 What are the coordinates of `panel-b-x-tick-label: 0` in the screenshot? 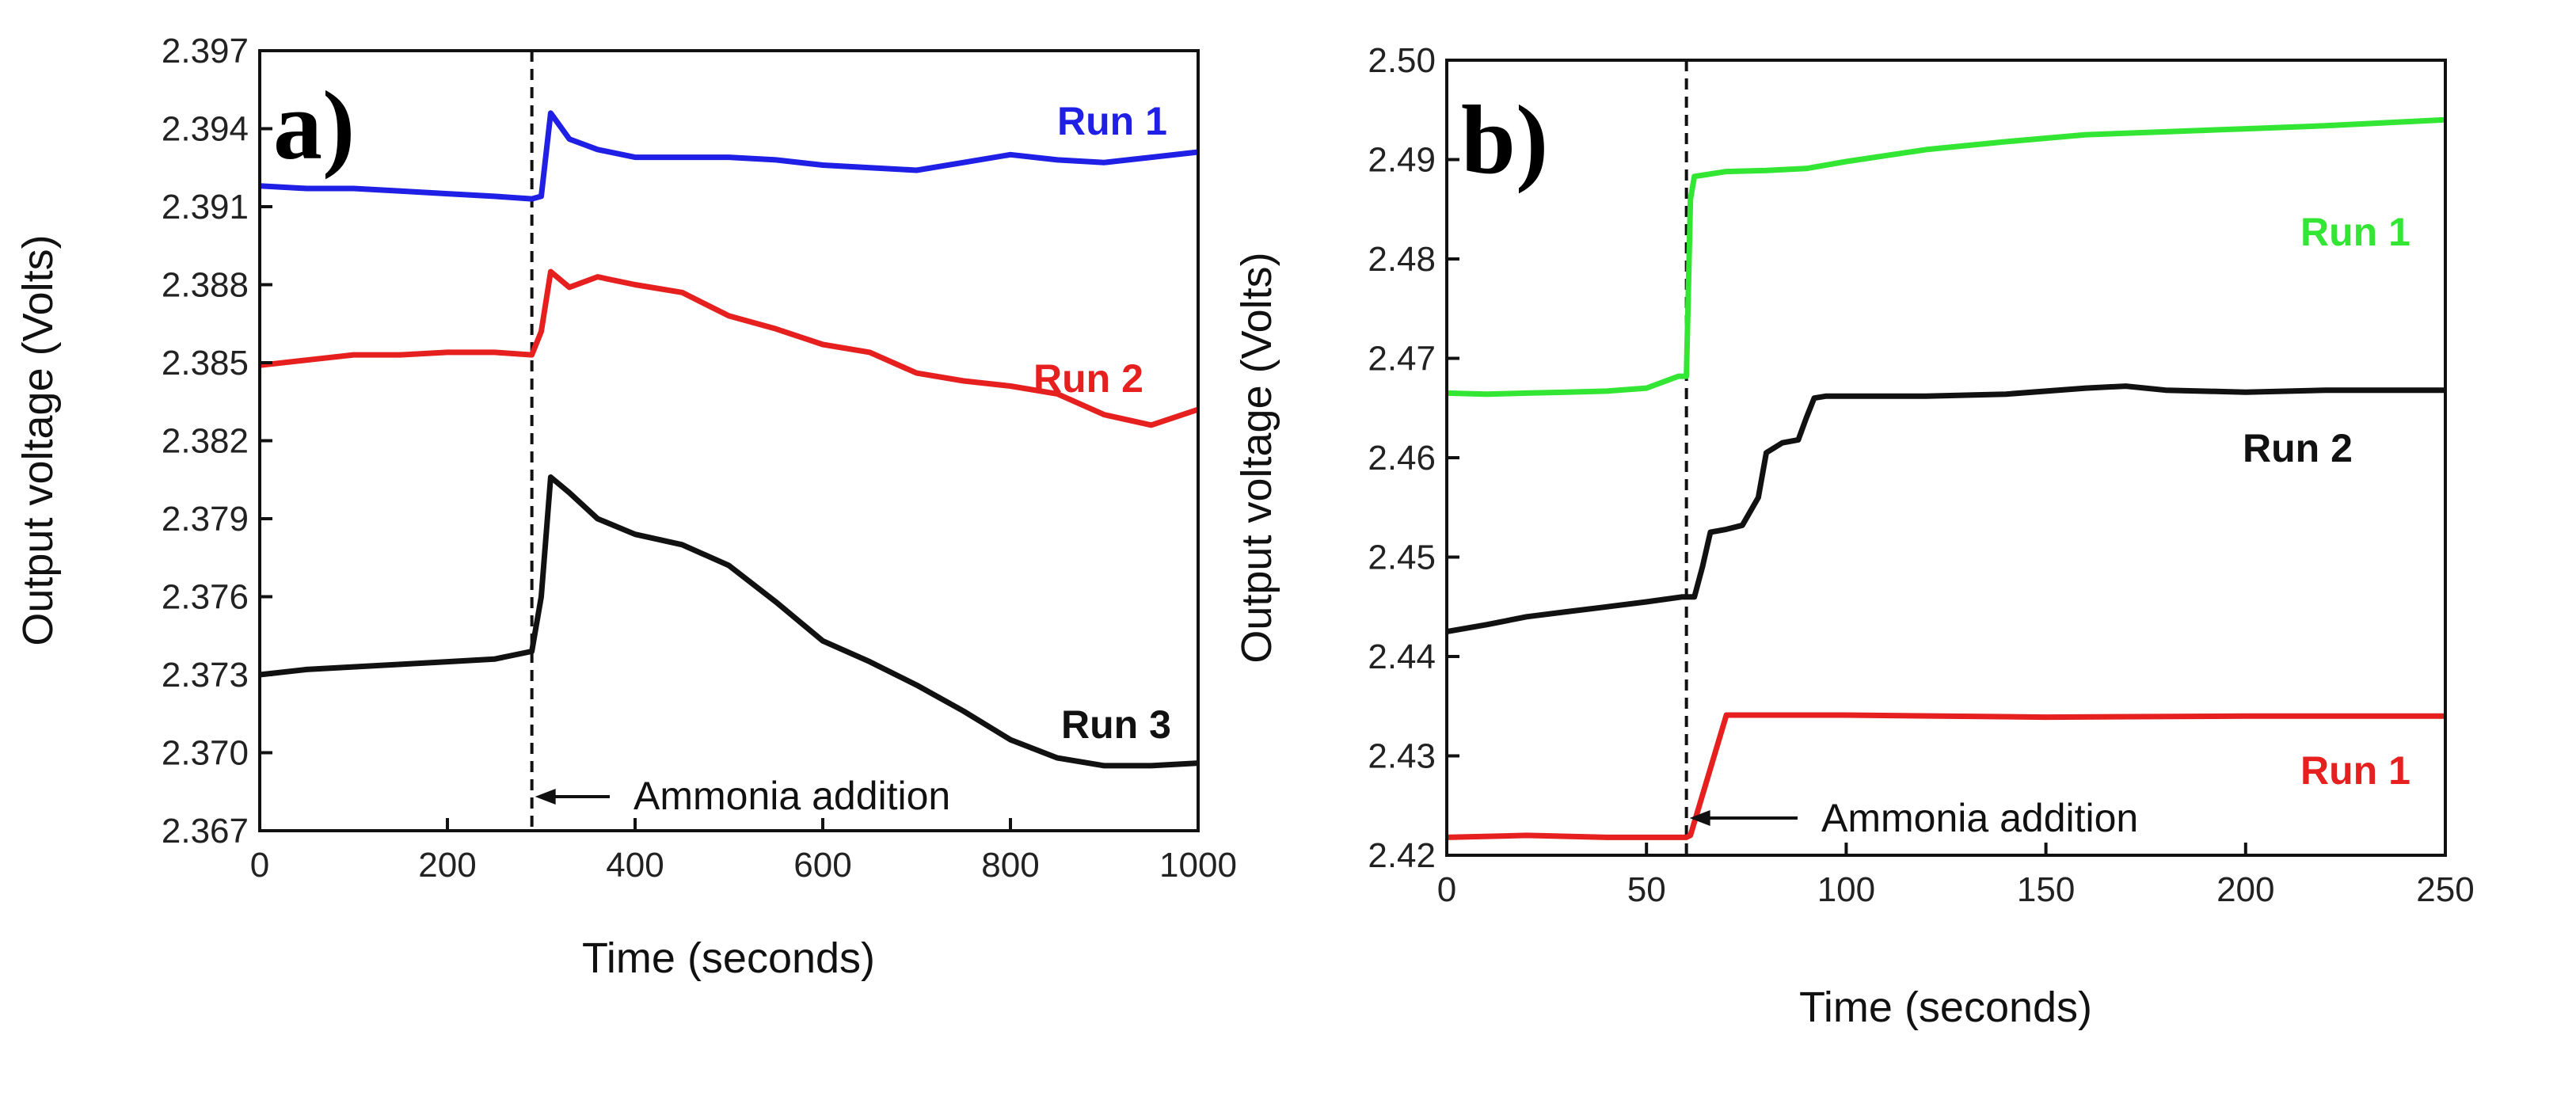 It's located at (1446, 889).